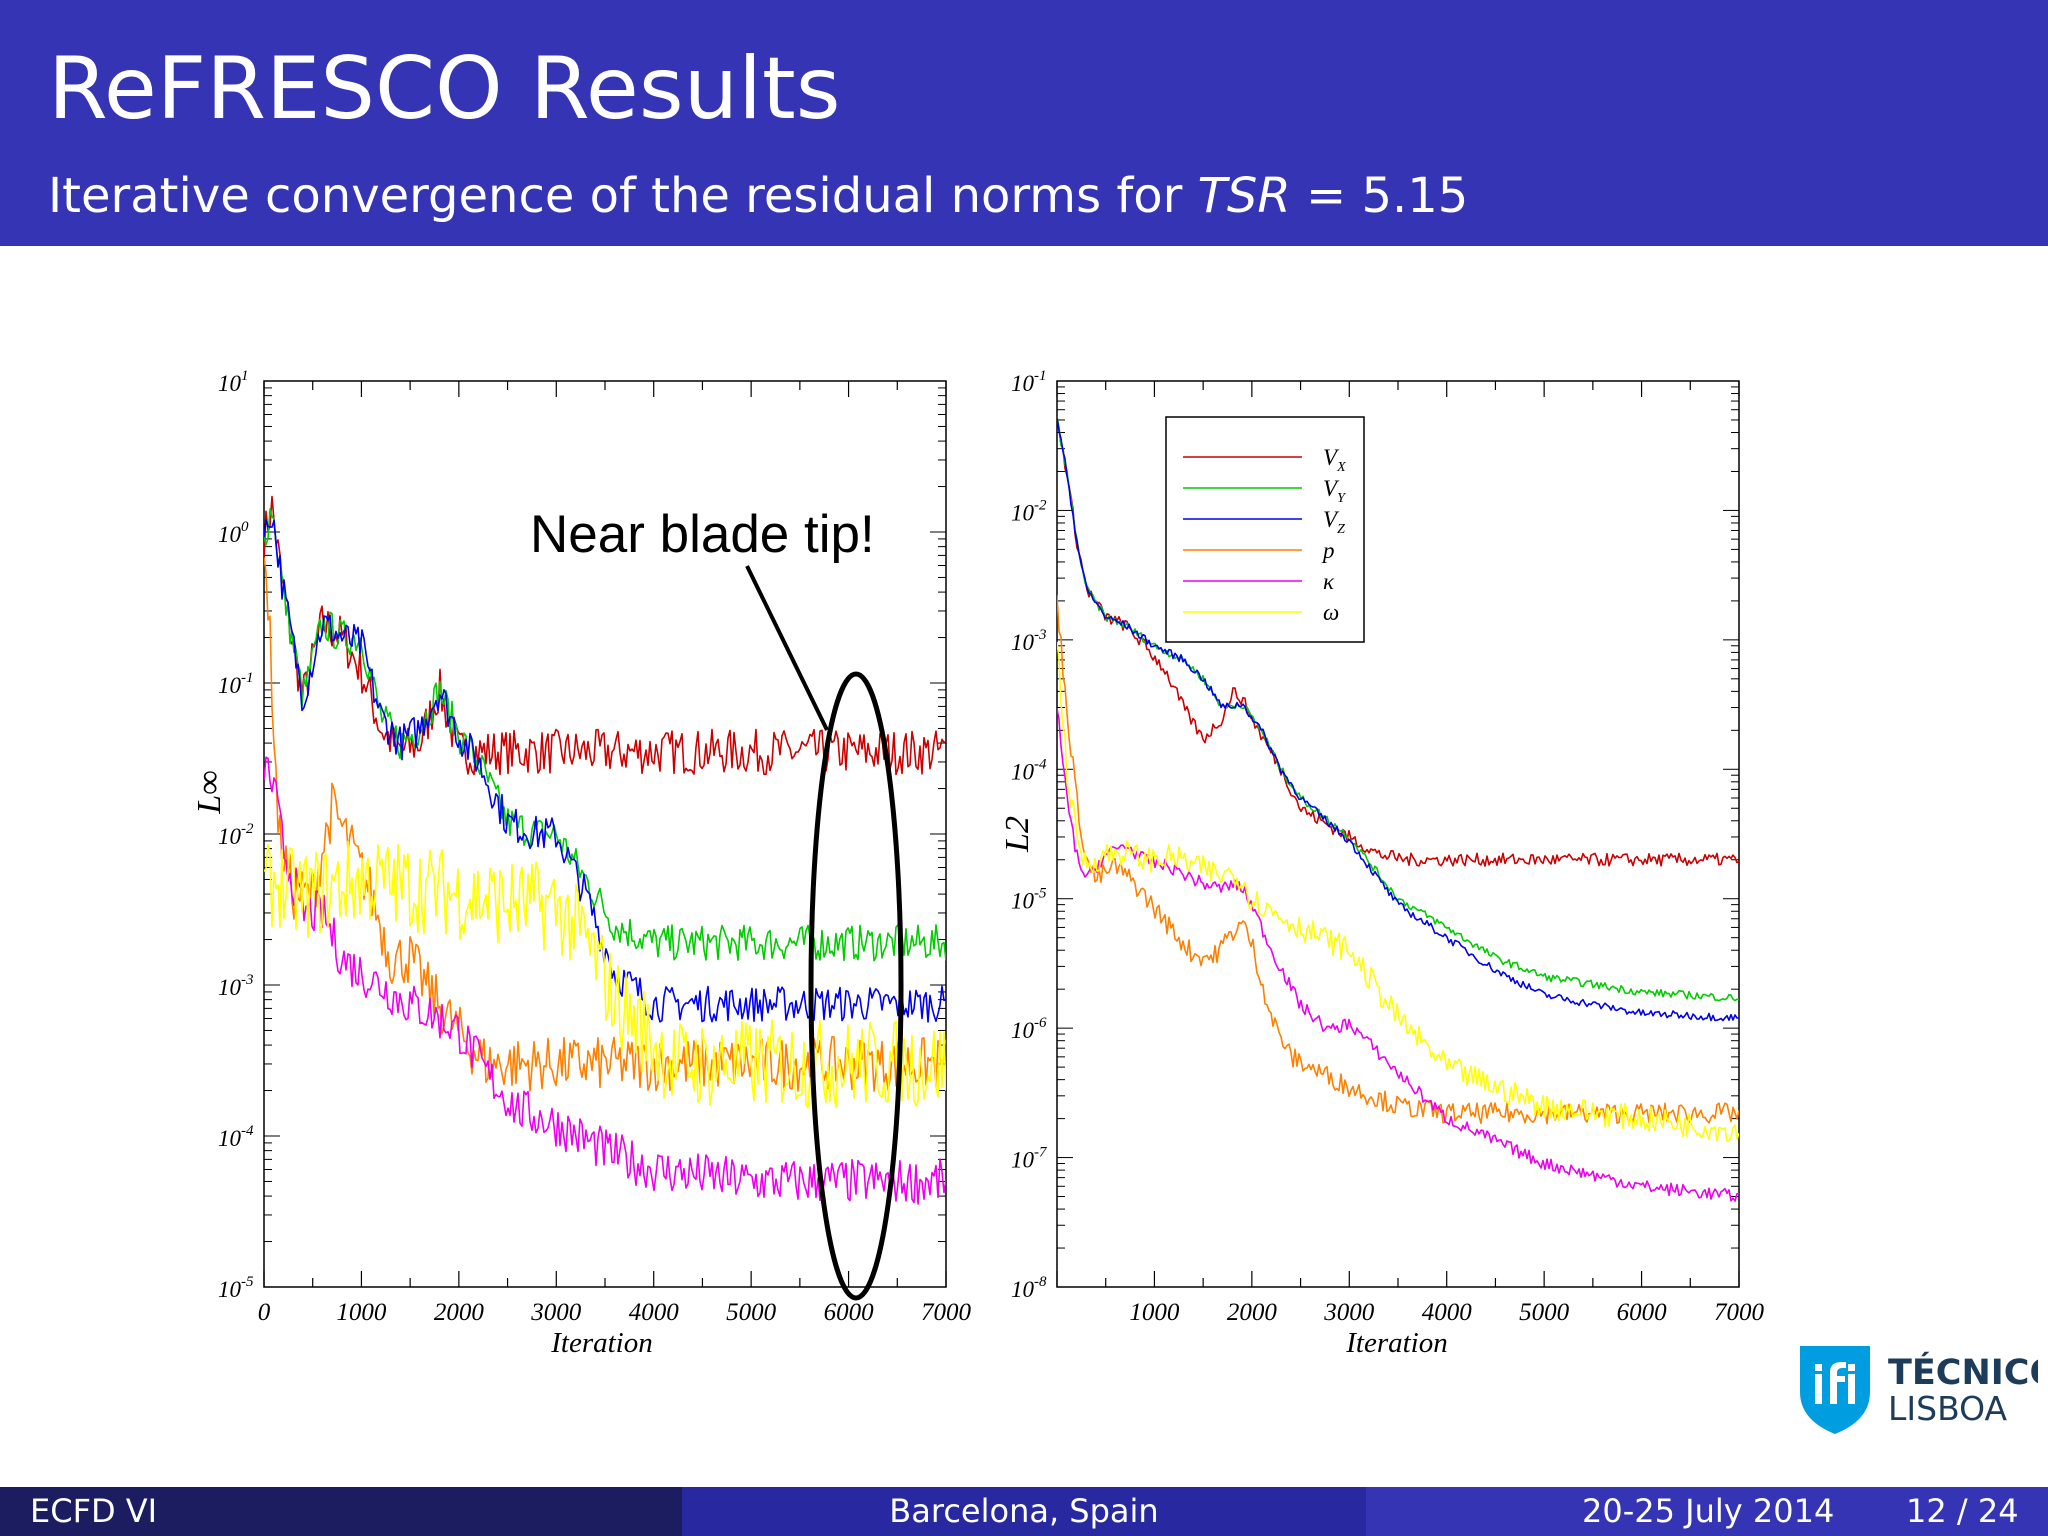 Image resolution: width=2048 pixels, height=1536 pixels. Describe the element at coordinates (245, 376) in the screenshot. I see `y-tick-exponent: 1` at that location.